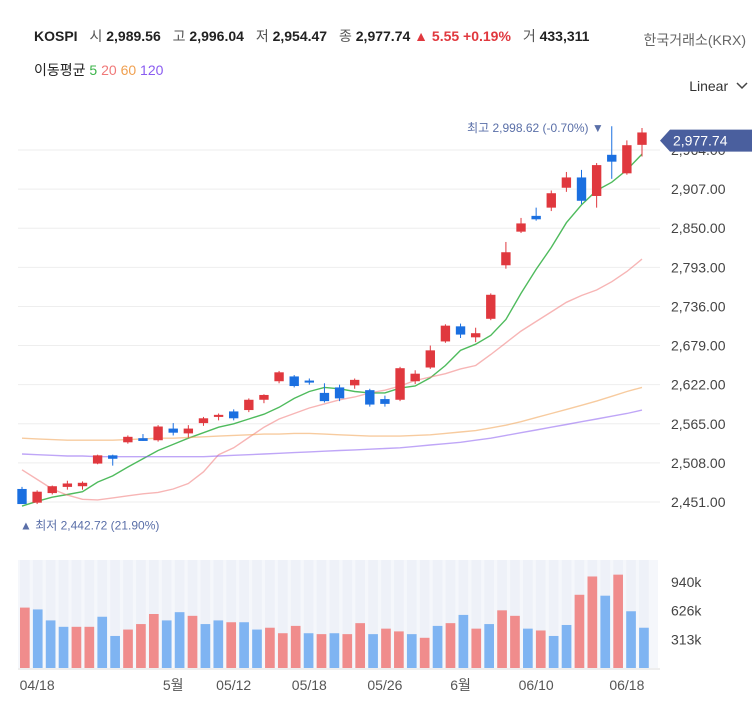  What do you see at coordinates (742, 86) in the screenshot?
I see `chevron-down-icon` at bounding box center [742, 86].